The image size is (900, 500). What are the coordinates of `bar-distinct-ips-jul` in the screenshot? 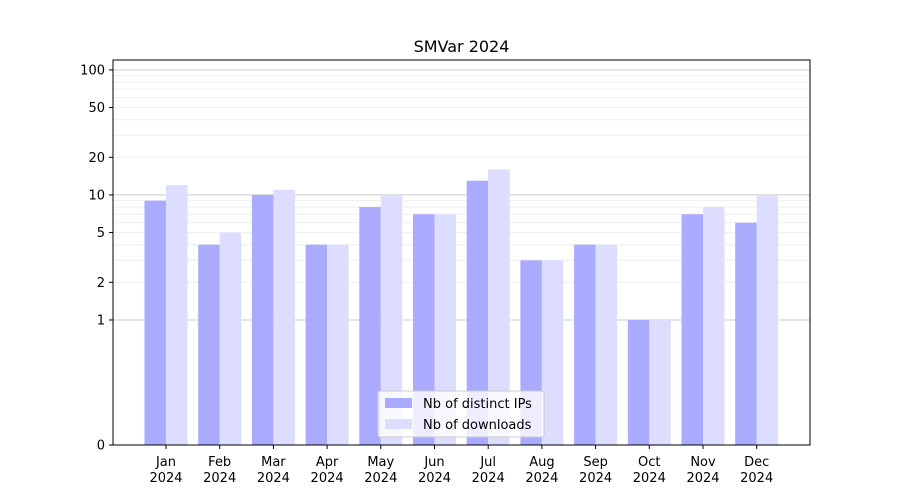 It's located at (477, 312).